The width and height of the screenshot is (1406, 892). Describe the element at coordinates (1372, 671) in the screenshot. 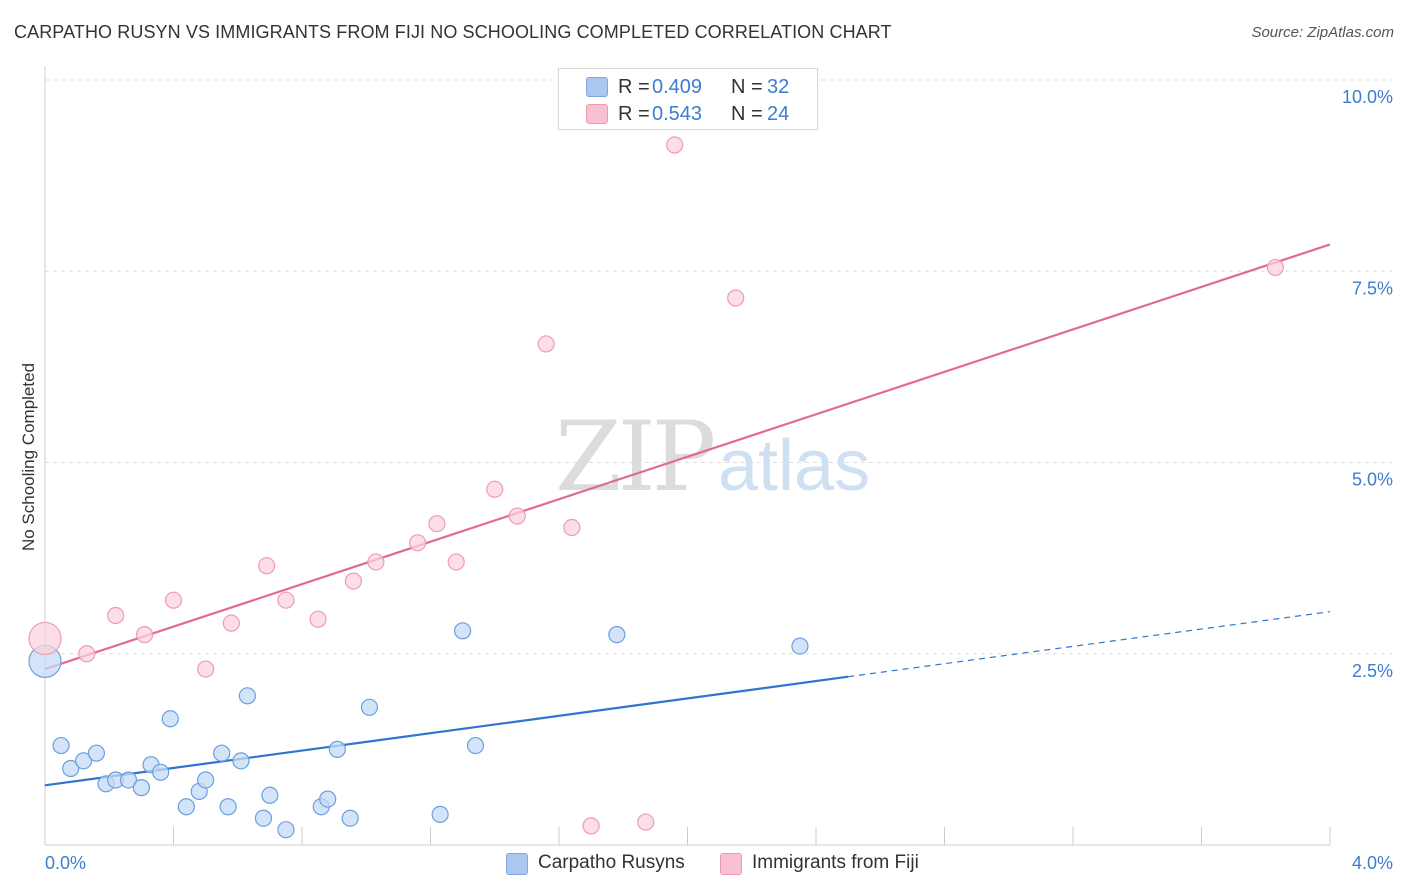

I see `y-tick-label: 2.5%` at that location.